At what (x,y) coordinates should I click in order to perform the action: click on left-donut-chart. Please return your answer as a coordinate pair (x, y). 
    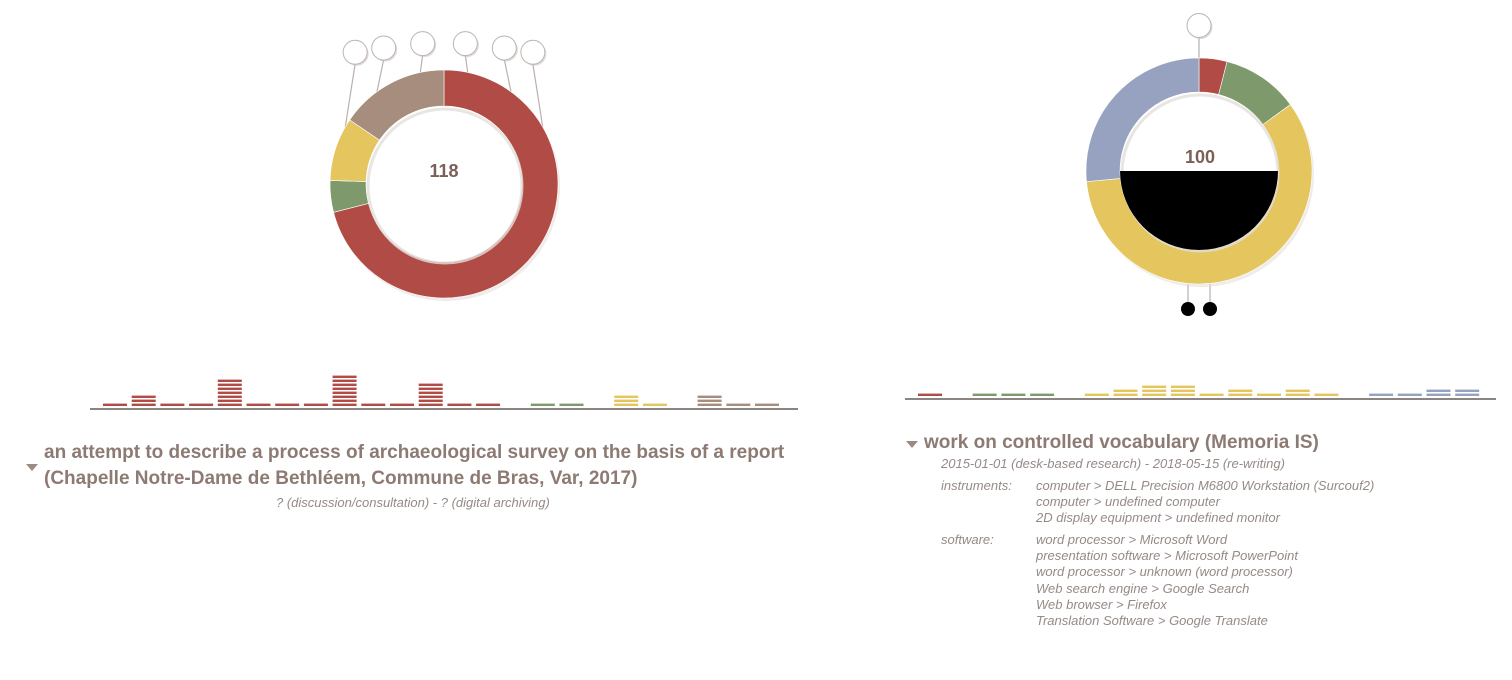
    Looking at the image, I should click on (444, 166).